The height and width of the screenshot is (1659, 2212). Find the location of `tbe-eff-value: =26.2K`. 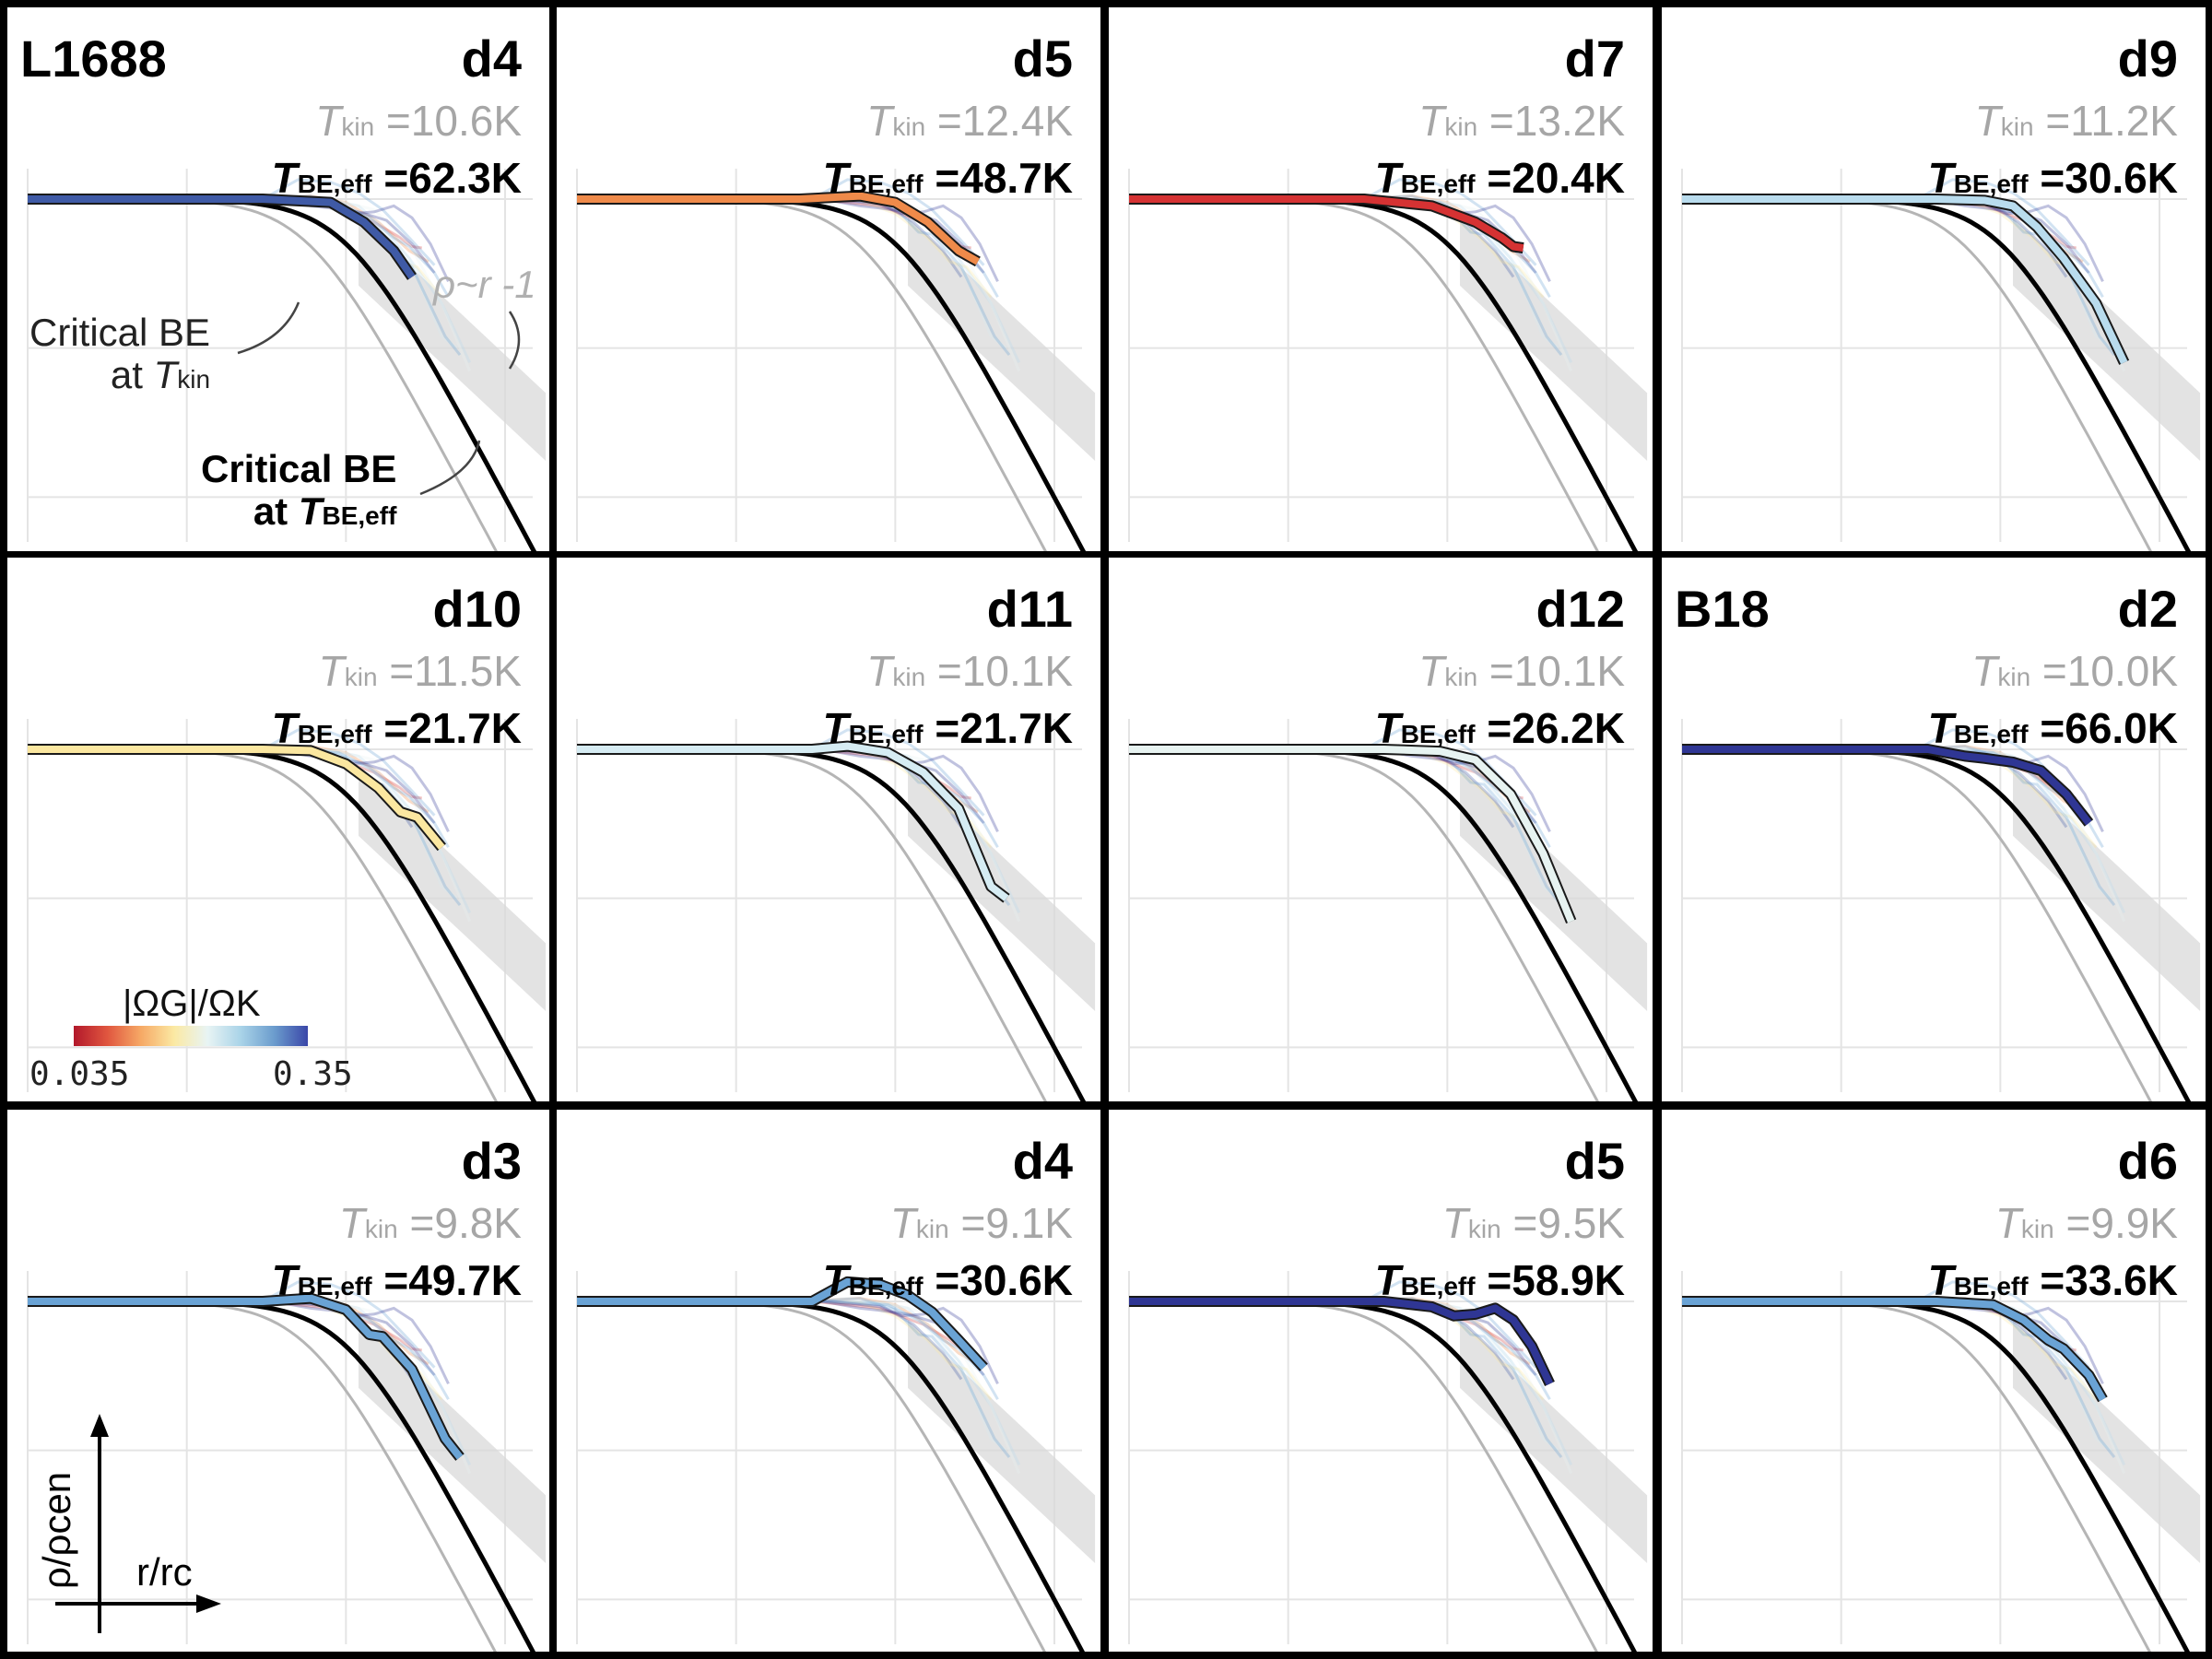

tbe-eff-value: =26.2K is located at coordinates (1550, 728).